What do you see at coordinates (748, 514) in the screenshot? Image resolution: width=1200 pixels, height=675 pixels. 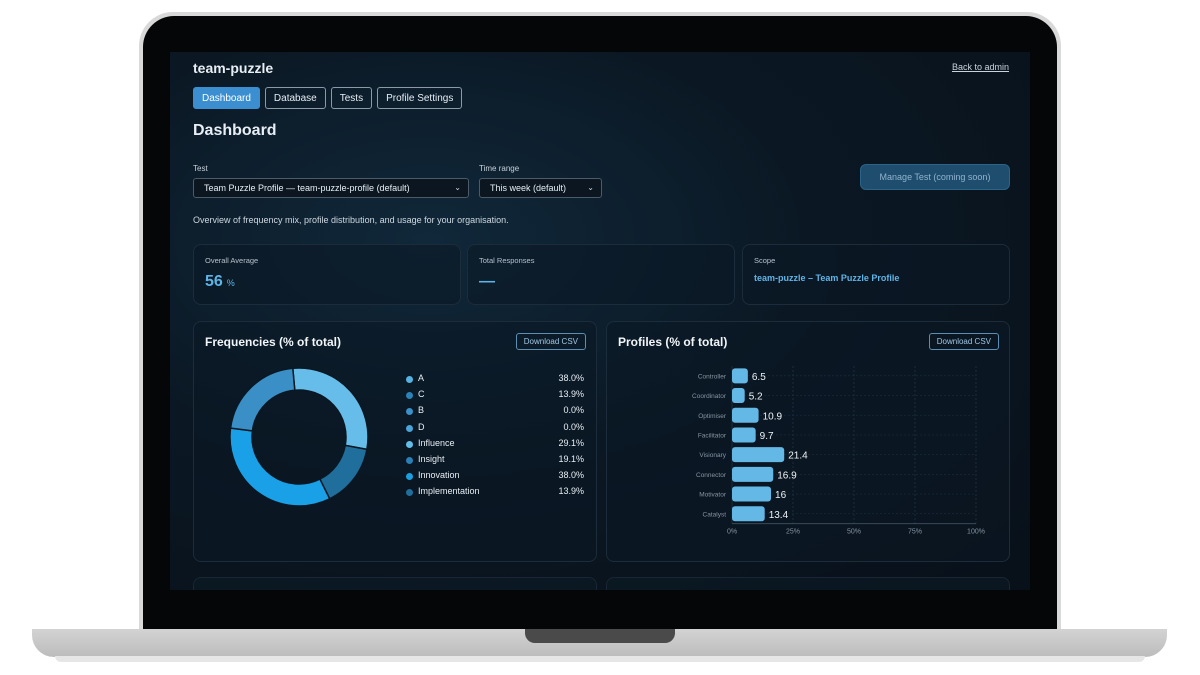 I see `bar-catalyst` at bounding box center [748, 514].